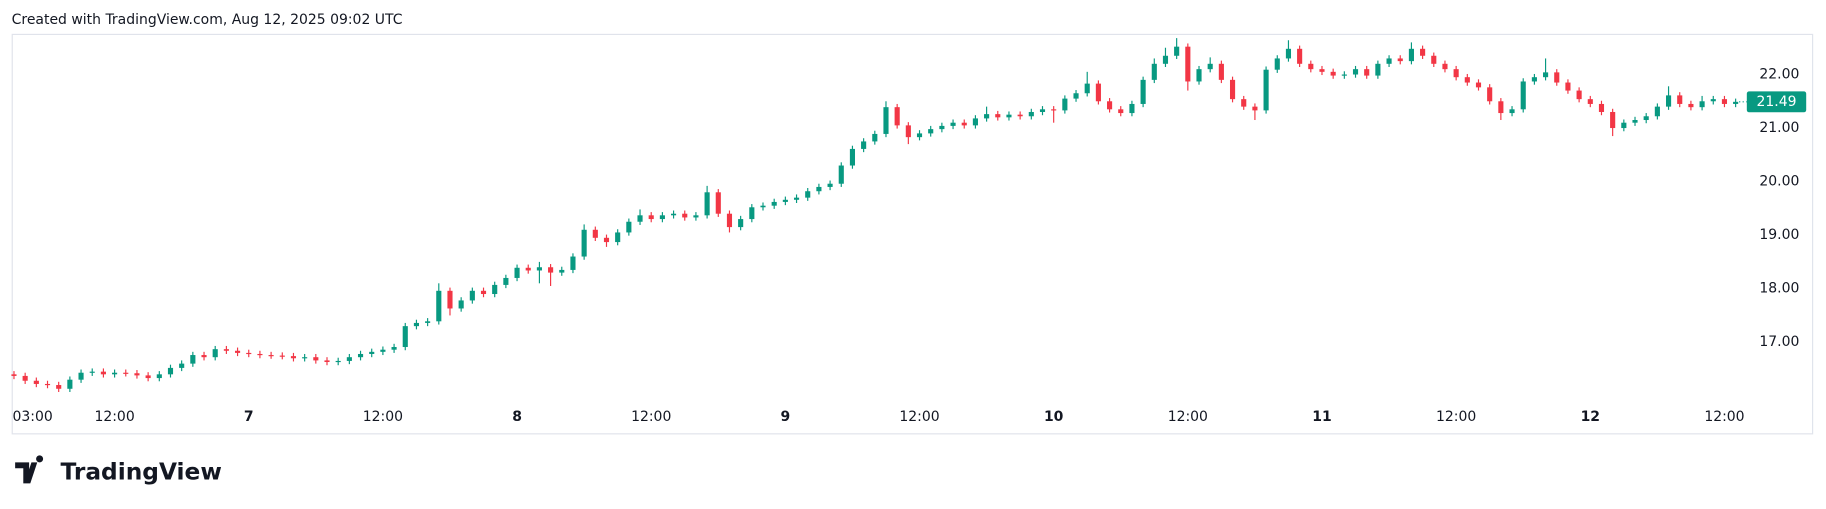 This screenshot has height=509, width=1826. Describe the element at coordinates (1779, 182) in the screenshot. I see `y-tick-label: 20.00` at that location.